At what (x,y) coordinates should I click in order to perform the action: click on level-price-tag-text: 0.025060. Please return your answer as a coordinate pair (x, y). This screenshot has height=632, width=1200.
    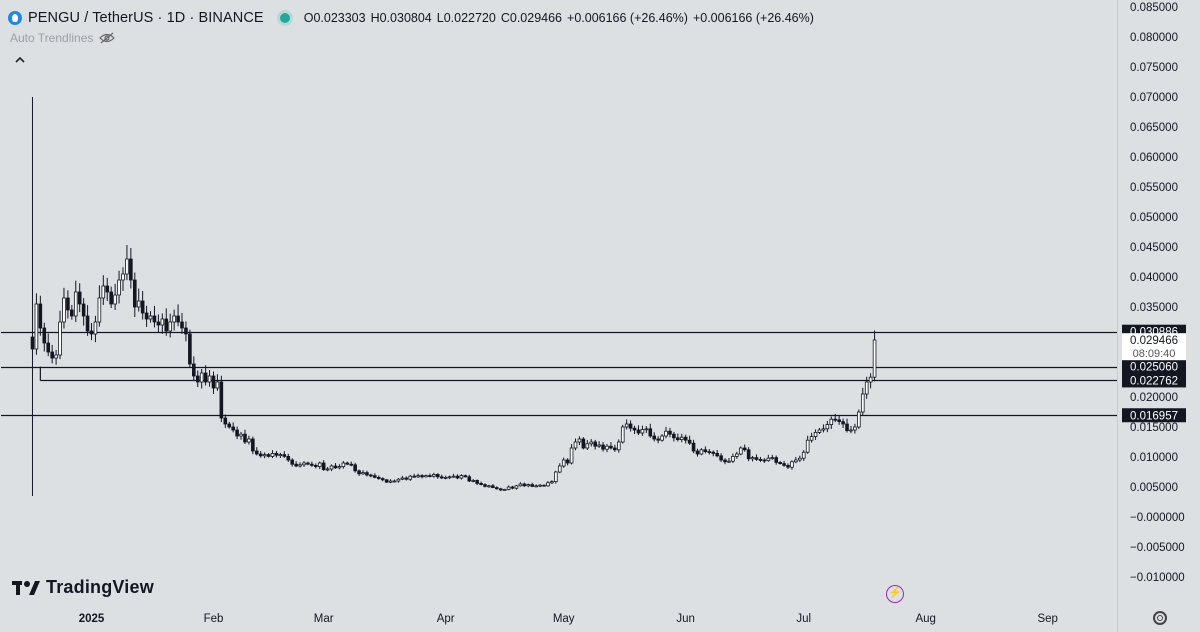
    Looking at the image, I should click on (1154, 368).